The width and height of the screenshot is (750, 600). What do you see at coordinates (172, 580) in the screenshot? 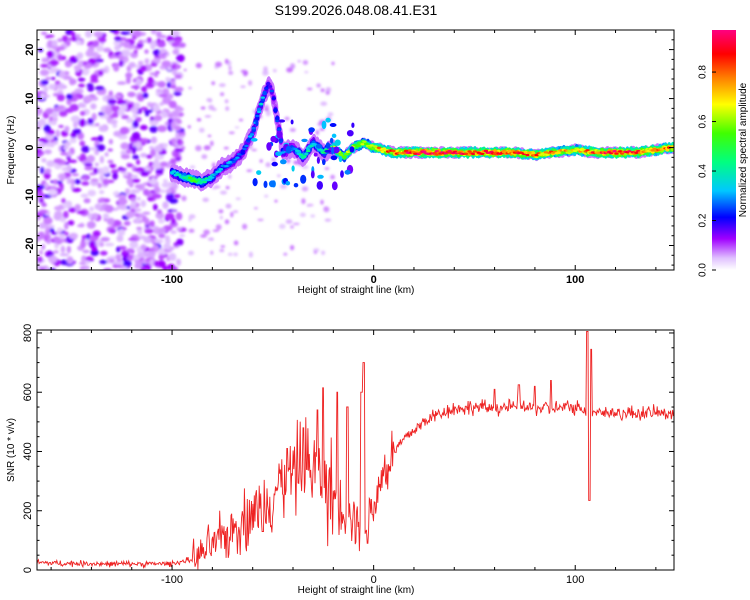
I see `x-tick-label: -100` at bounding box center [172, 580].